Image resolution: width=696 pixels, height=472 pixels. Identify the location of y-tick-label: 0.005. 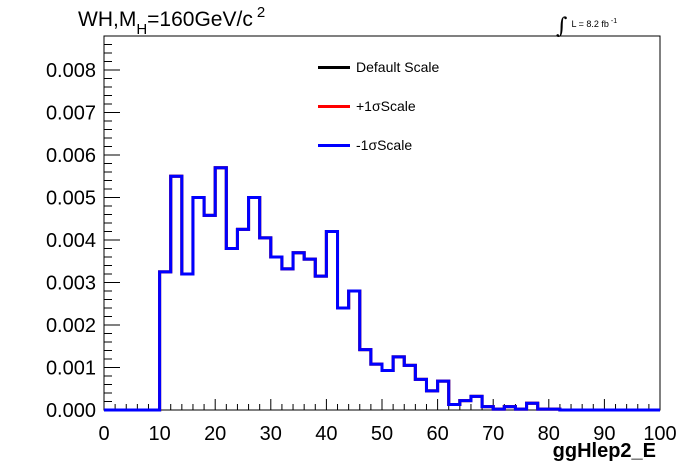
(71, 199).